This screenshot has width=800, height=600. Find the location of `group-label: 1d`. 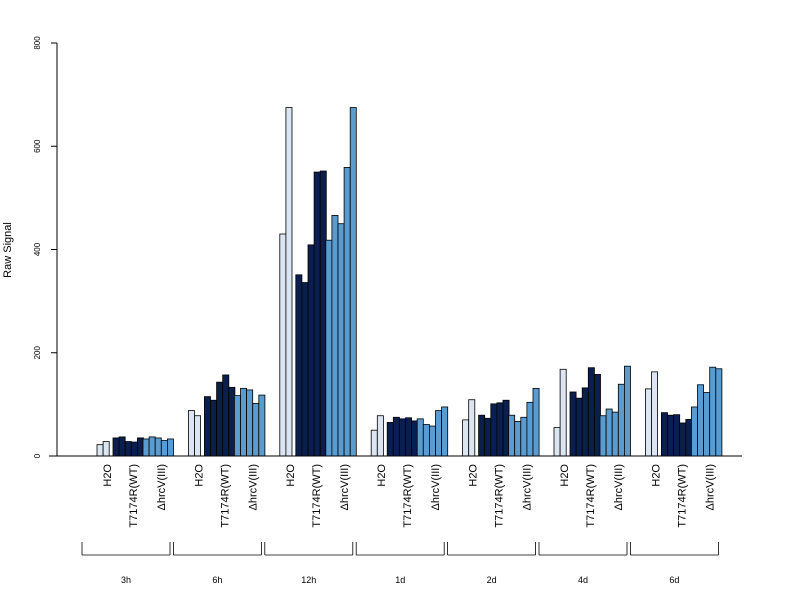

group-label: 1d is located at coordinates (400, 580).